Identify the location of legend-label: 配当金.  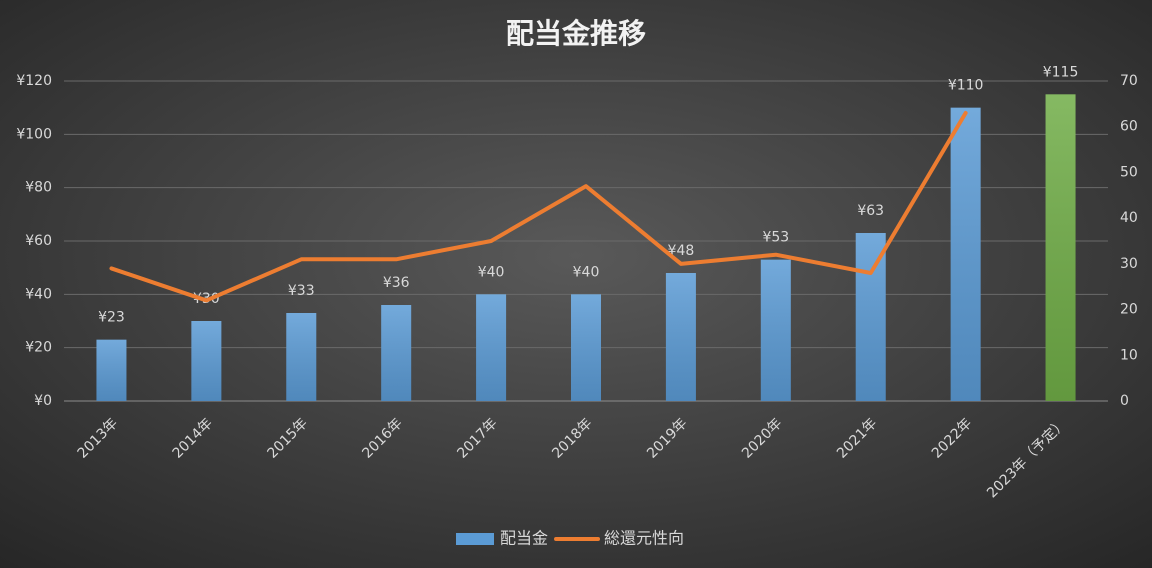
(524, 538).